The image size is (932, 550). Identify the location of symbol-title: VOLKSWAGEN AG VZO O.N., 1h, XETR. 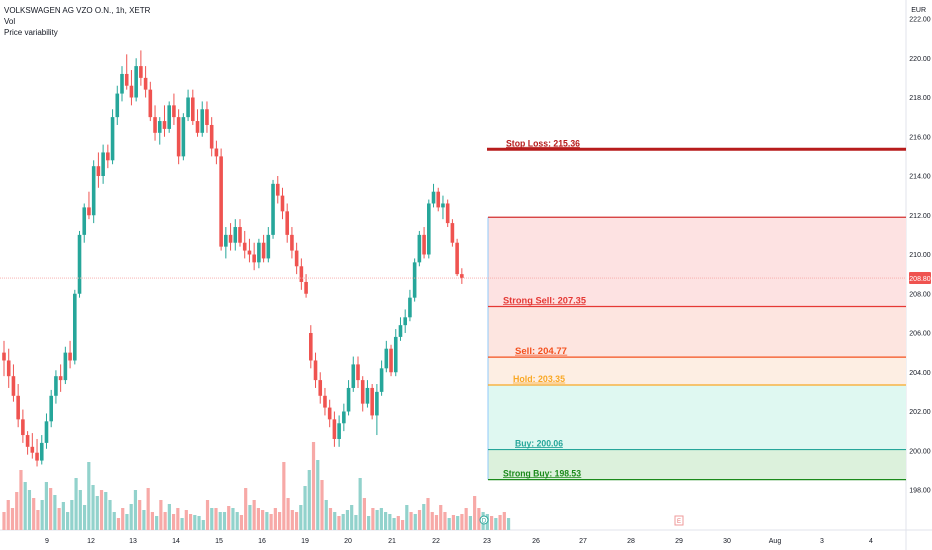
(77, 10).